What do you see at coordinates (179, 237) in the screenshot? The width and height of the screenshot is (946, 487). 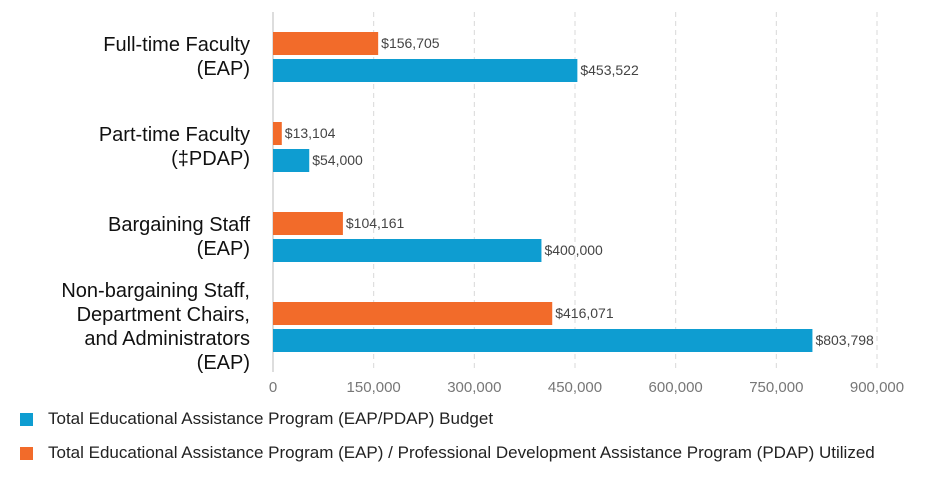 I see `category-label: Bargaining Staff (EAP)` at bounding box center [179, 237].